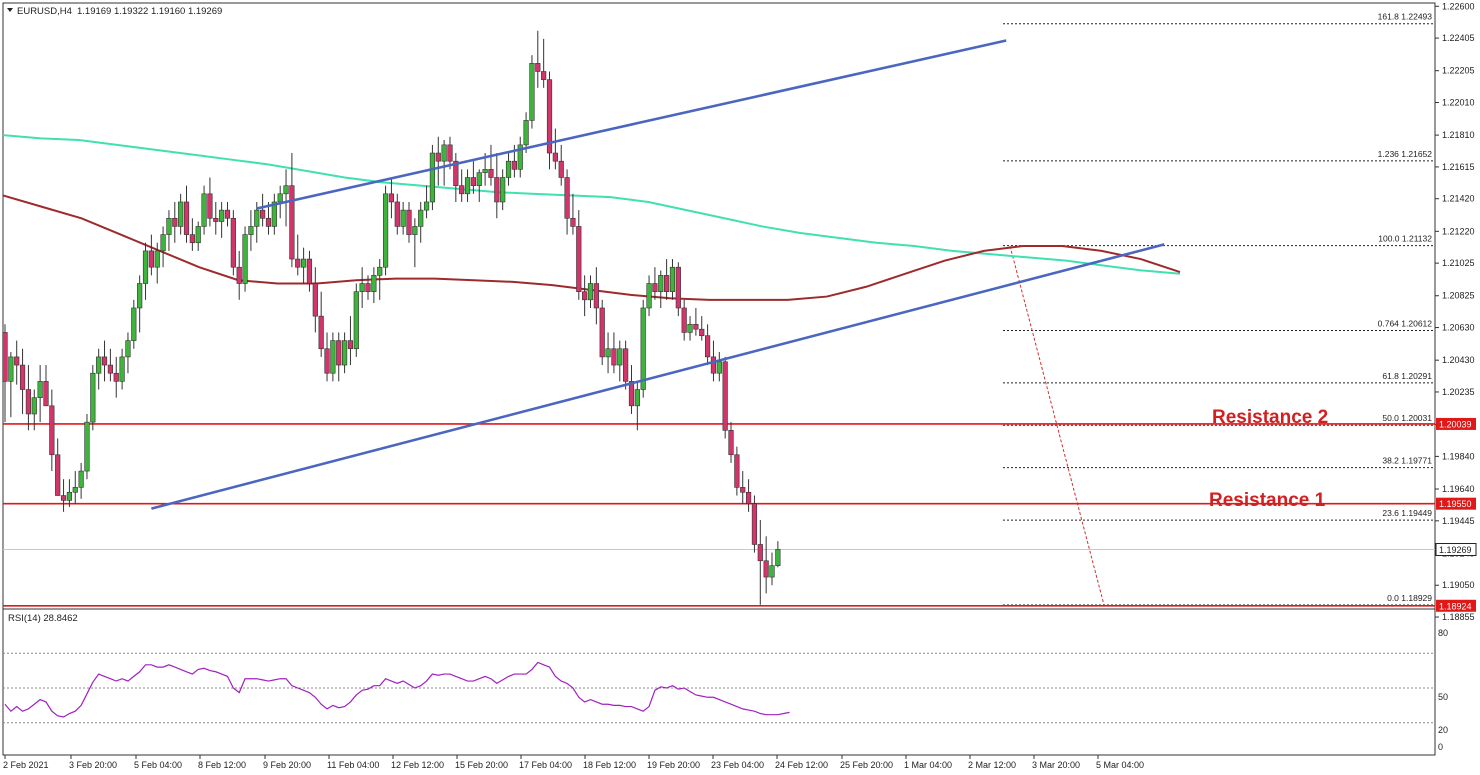  What do you see at coordinates (10, 10) in the screenshot?
I see `dropdown-triangle-icon` at bounding box center [10, 10].